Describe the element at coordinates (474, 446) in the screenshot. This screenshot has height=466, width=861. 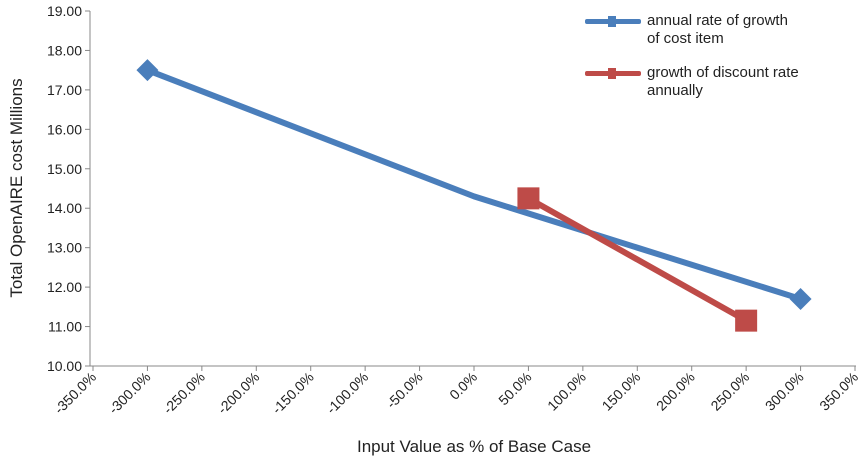
I see `x-axis-title: Input Value as % of Base Case` at that location.